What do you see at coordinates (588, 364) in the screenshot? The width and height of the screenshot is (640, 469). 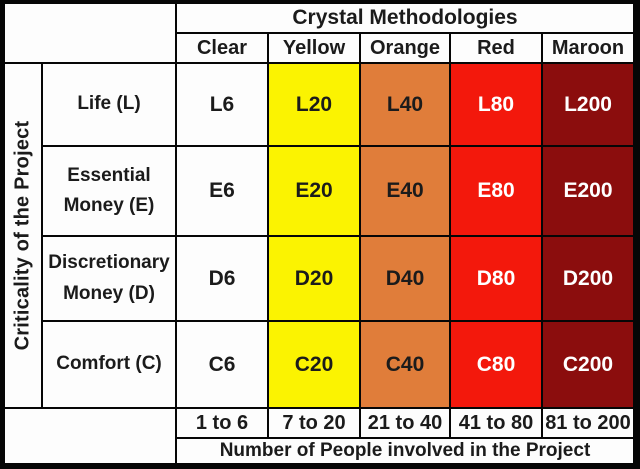 I see `cell-c200: C200` at bounding box center [588, 364].